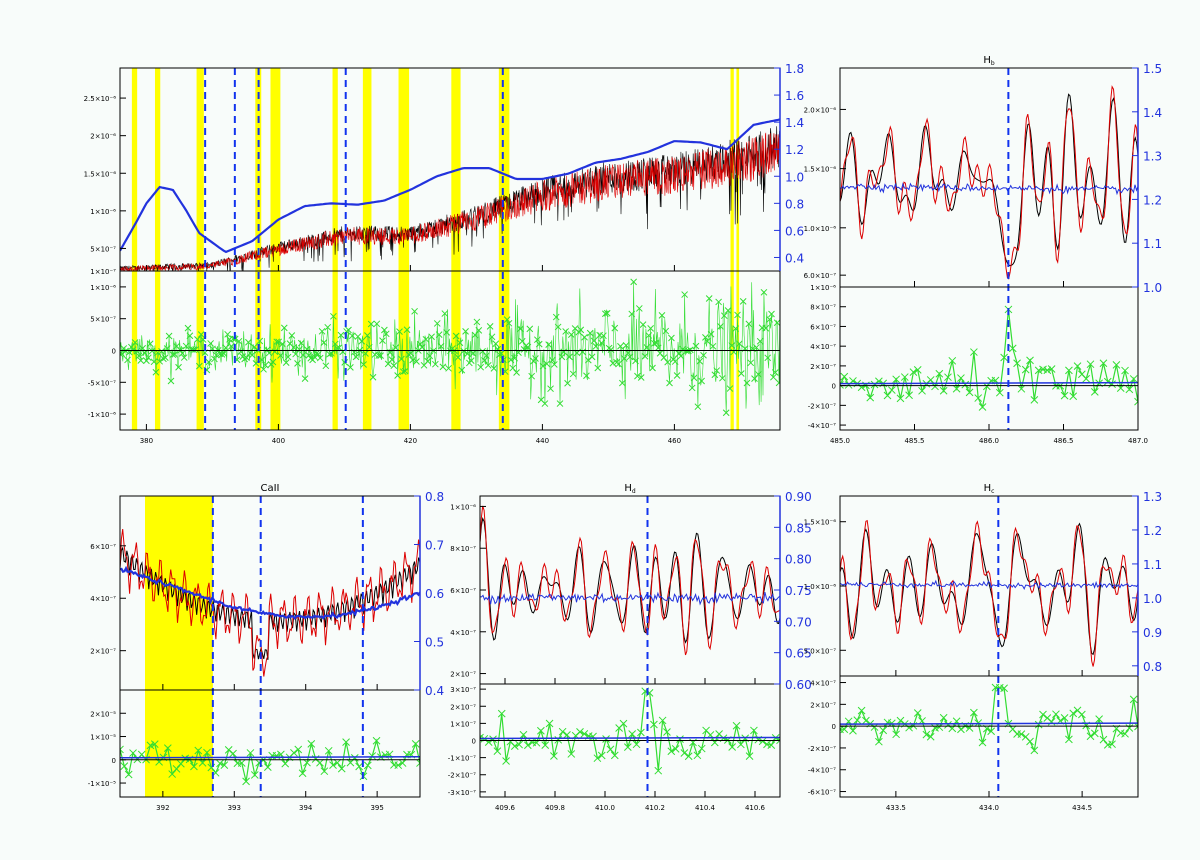  What do you see at coordinates (822, 749) in the screenshot?
I see `y-tick-label: -2×10⁻⁷` at bounding box center [822, 749].